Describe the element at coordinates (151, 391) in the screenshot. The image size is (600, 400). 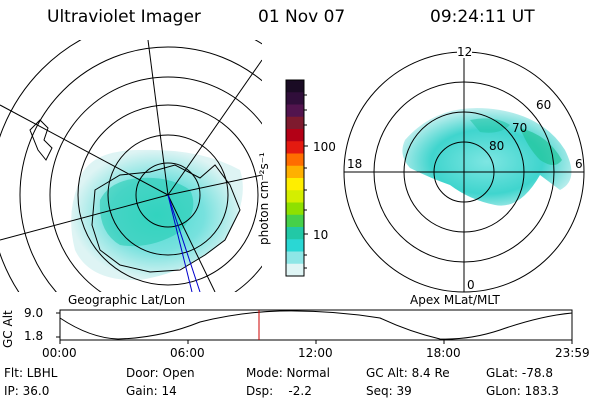
I see `status-gain: Gain: 14` at that location.